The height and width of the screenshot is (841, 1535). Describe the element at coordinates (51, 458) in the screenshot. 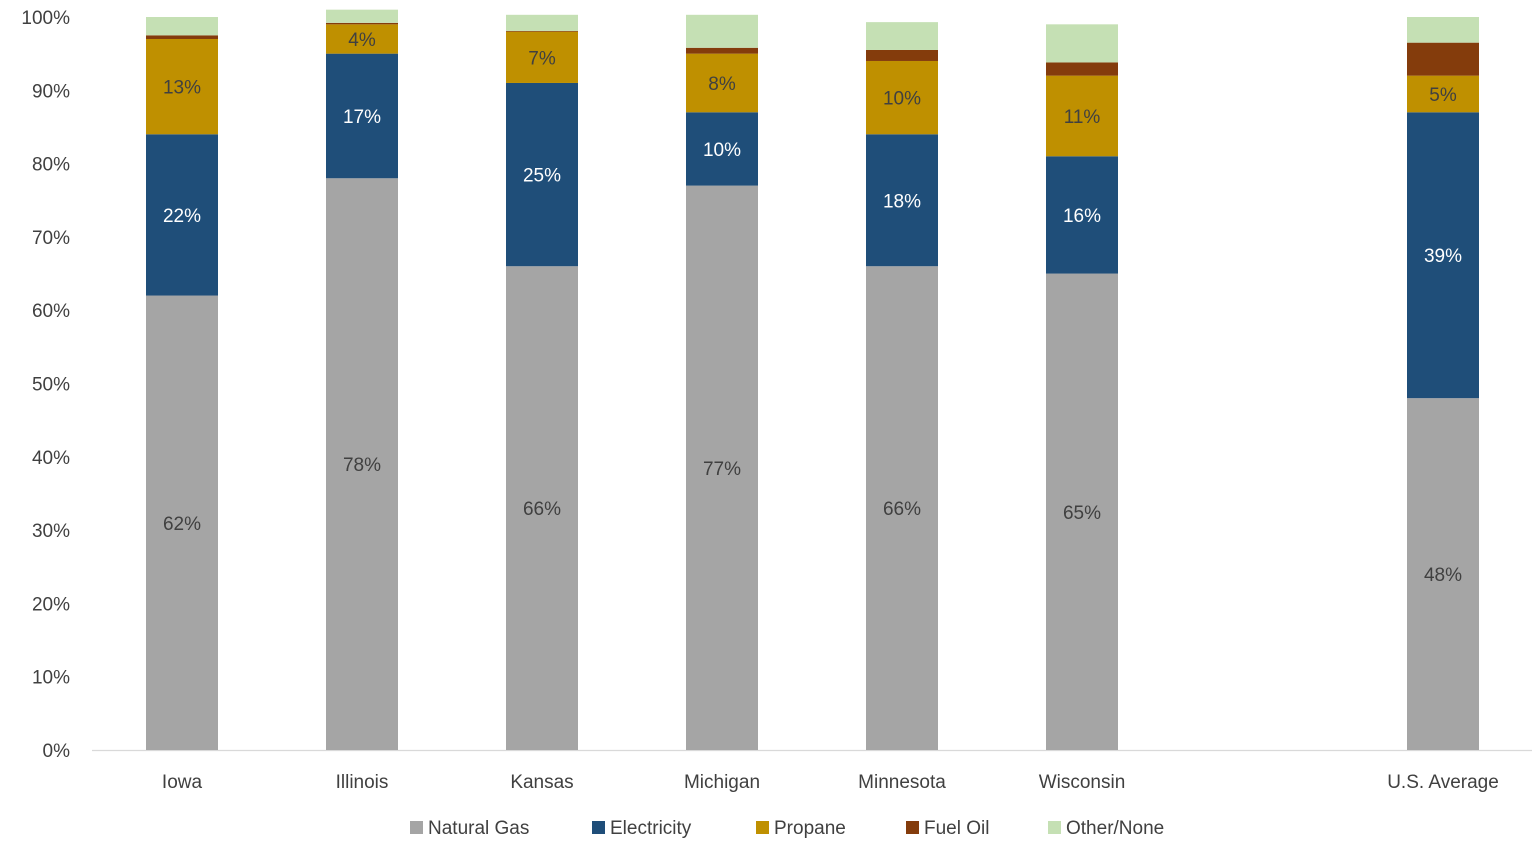

I see `y-tick-label: 40%` at that location.